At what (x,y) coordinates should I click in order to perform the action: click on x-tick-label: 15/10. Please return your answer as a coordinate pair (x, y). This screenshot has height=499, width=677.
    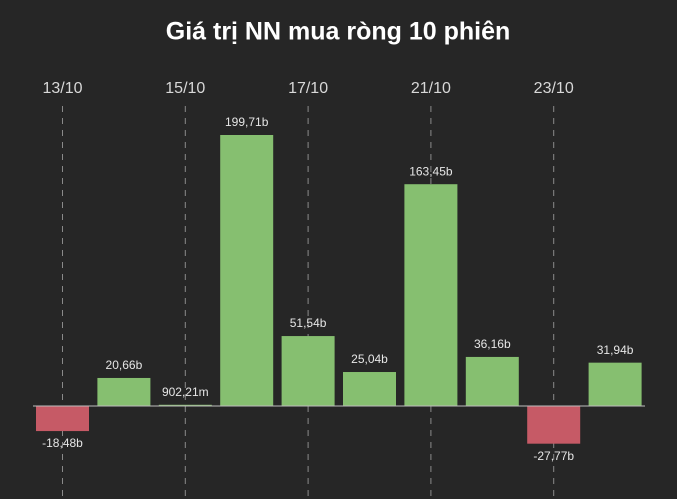
    Looking at the image, I should click on (185, 88).